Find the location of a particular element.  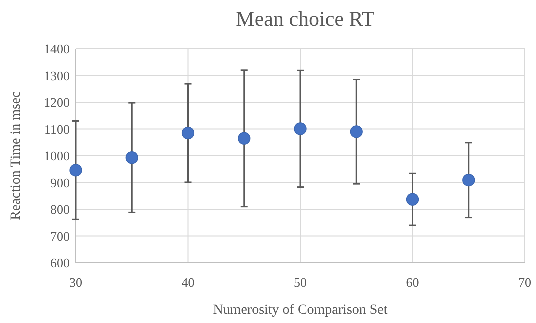

x-tick-label: 30 is located at coordinates (76, 282).